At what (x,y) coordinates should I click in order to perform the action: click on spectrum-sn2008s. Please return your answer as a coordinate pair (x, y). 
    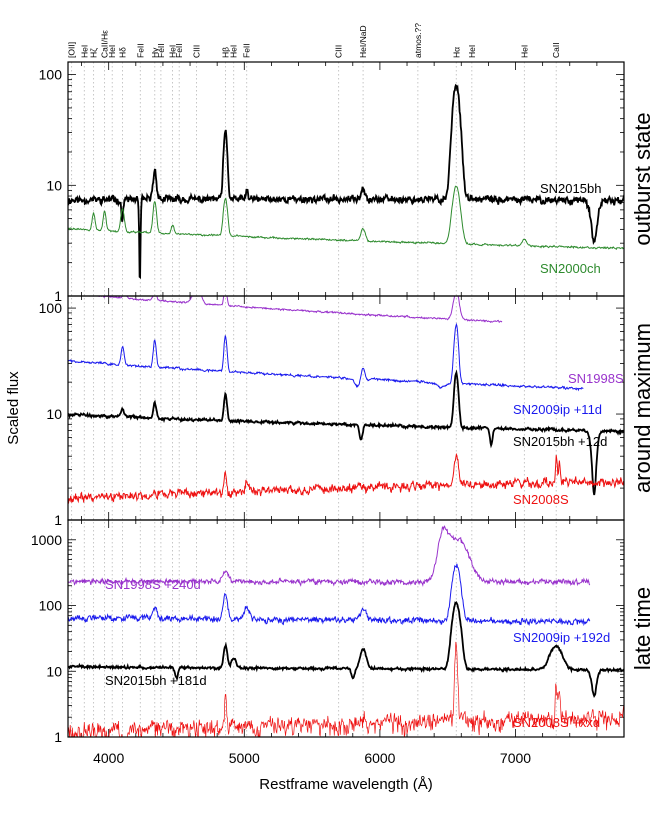
    Looking at the image, I should click on (346, 478).